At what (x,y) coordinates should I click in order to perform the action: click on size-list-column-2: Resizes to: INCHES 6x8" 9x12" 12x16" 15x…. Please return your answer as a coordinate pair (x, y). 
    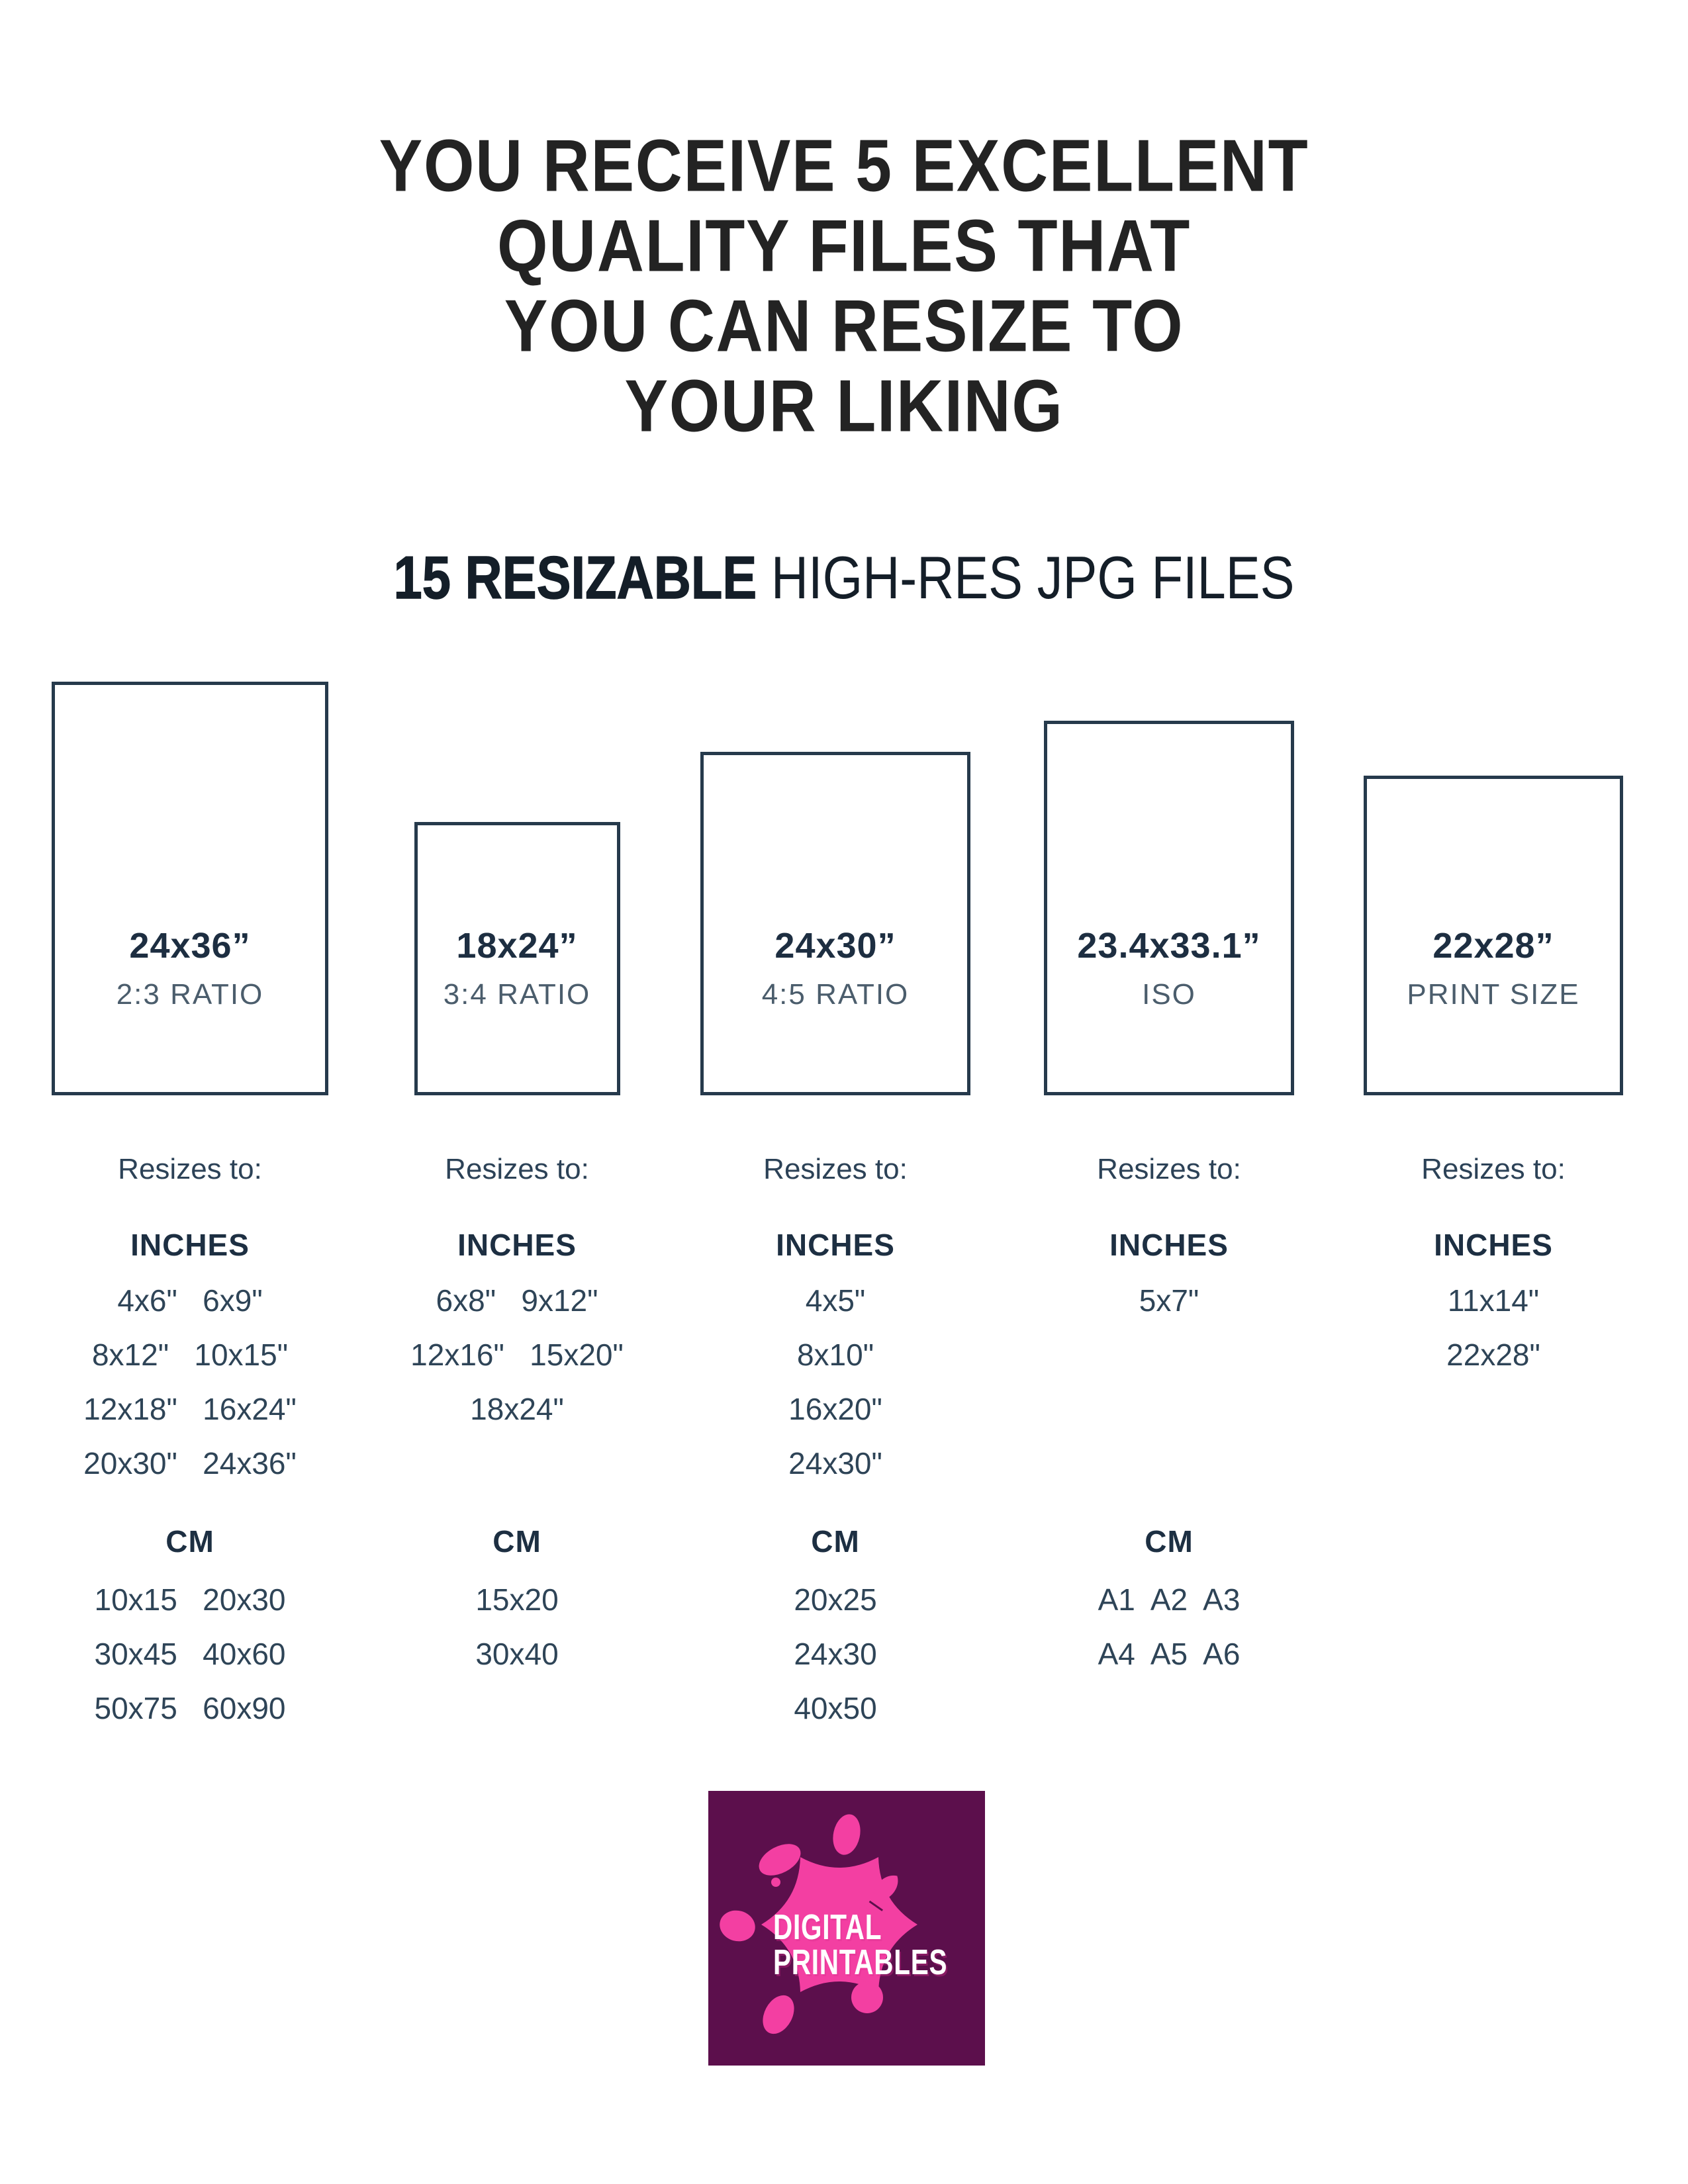
    Looking at the image, I should click on (517, 1457).